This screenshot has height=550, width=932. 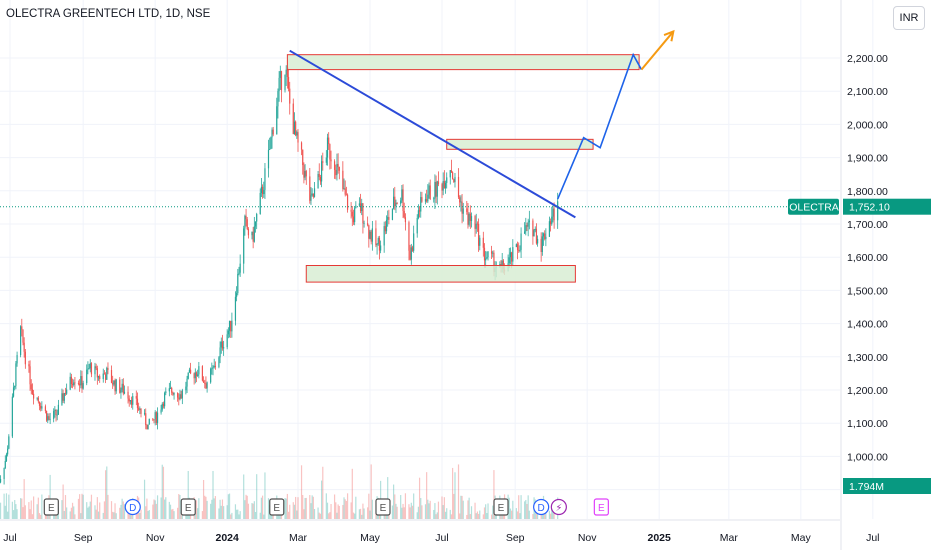 I want to click on earnings-marker-box, so click(x=51, y=507).